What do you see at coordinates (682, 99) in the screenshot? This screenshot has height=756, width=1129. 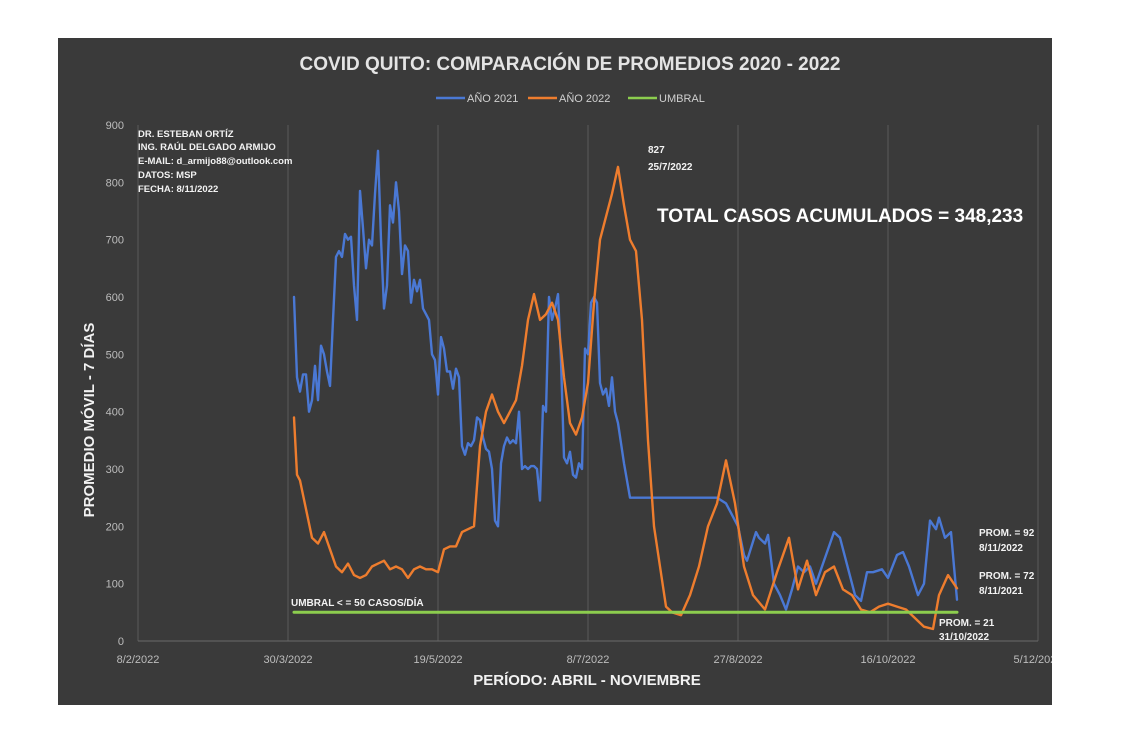 I see `legend-label: UMBRAL` at bounding box center [682, 99].